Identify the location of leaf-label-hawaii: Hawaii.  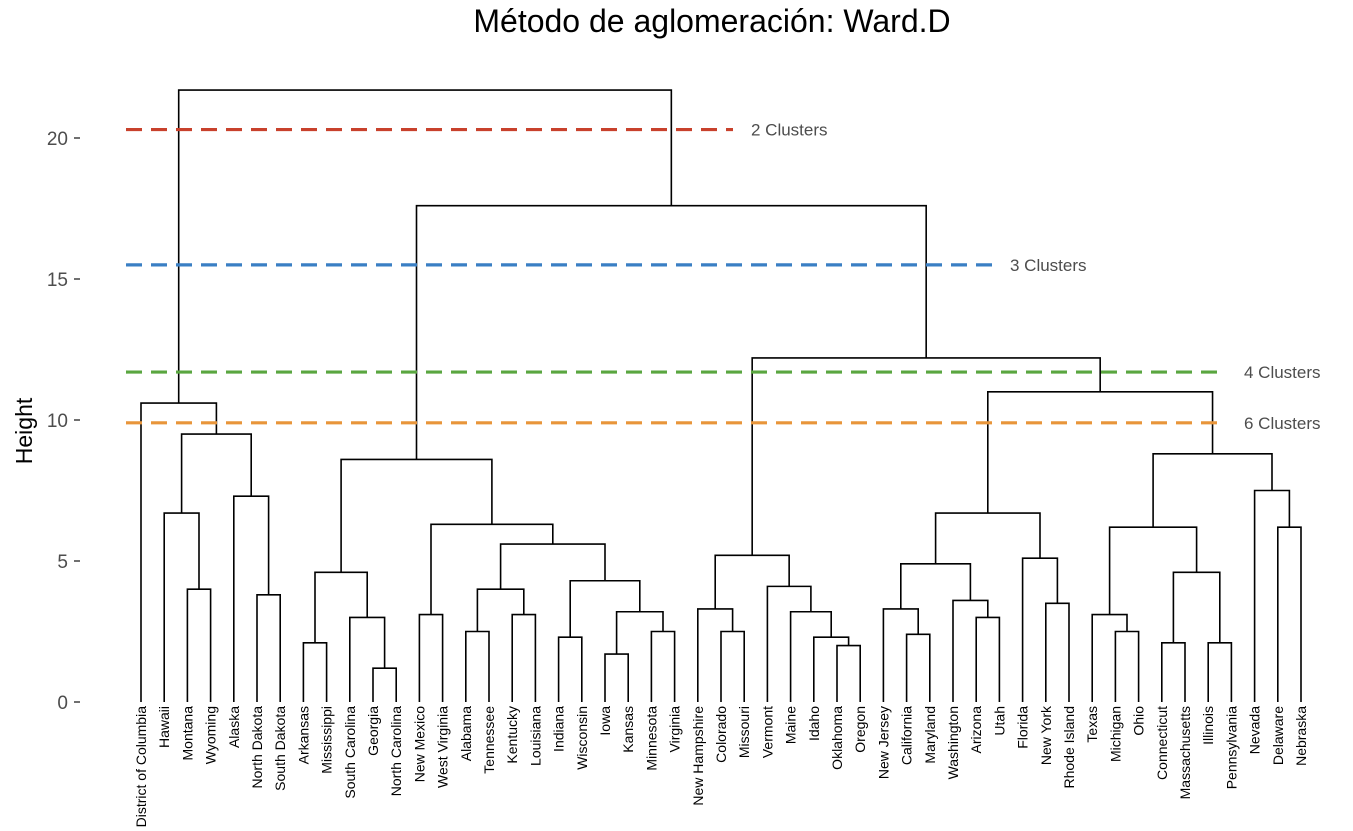
(164, 727).